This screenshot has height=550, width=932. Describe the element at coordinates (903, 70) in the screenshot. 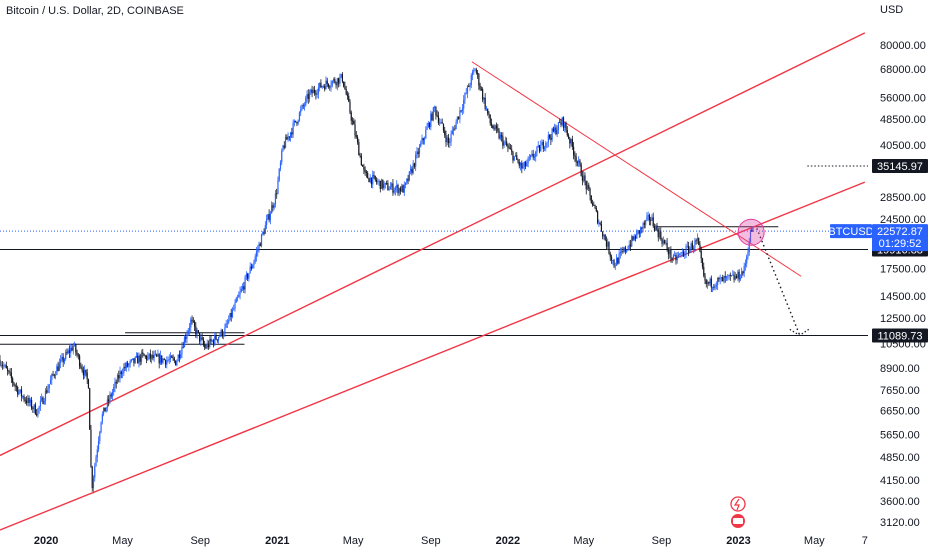

I see `price-tick-label: 68000.00` at that location.